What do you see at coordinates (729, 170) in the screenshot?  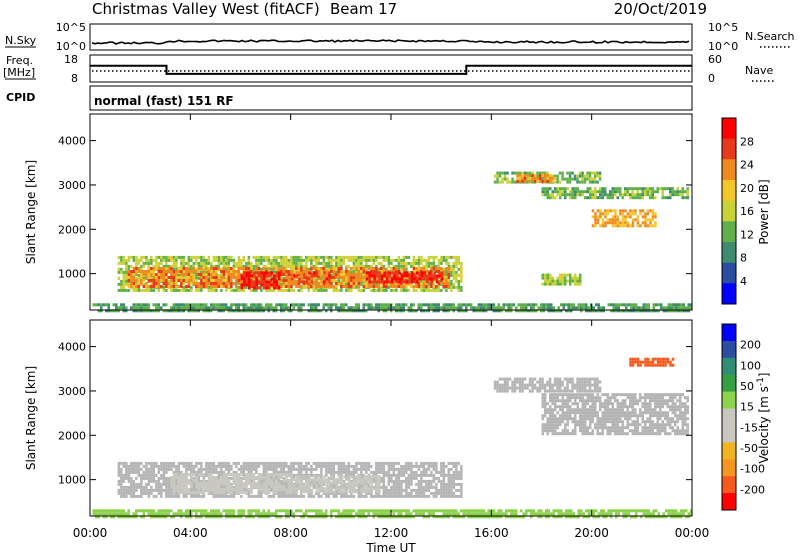 I see `power-colorbar-swatch` at bounding box center [729, 170].